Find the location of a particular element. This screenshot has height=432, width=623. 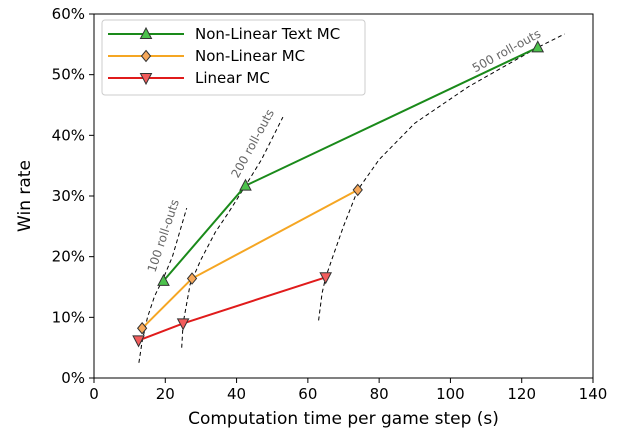

legend-item: Non-Linear Text MC is located at coordinates (224, 34).